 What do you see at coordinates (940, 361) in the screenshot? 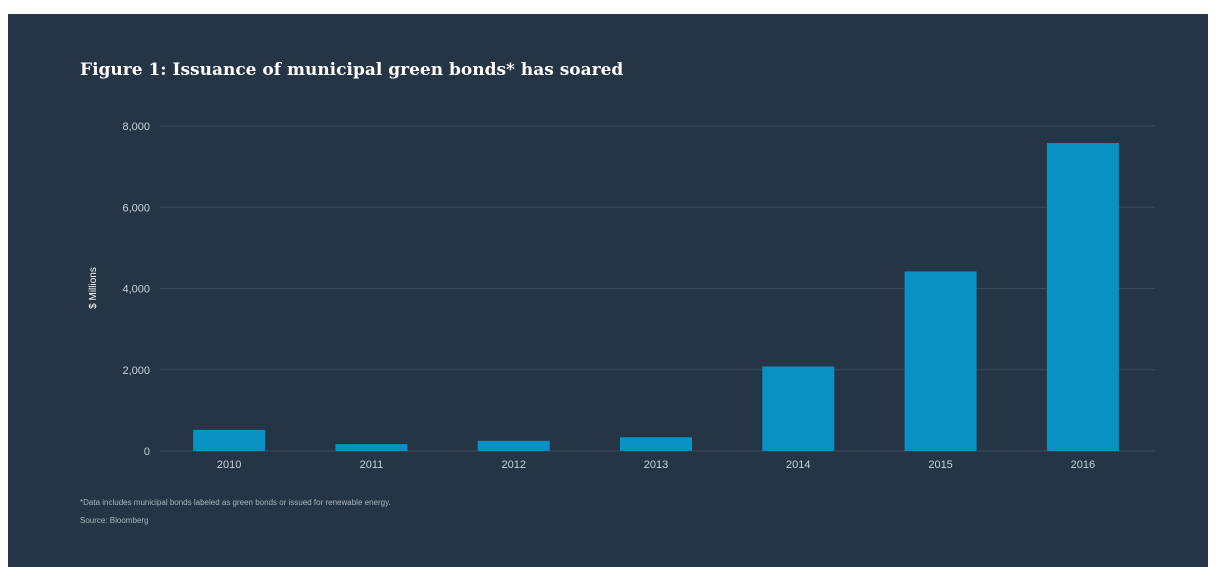
I see `bar-2015` at bounding box center [940, 361].